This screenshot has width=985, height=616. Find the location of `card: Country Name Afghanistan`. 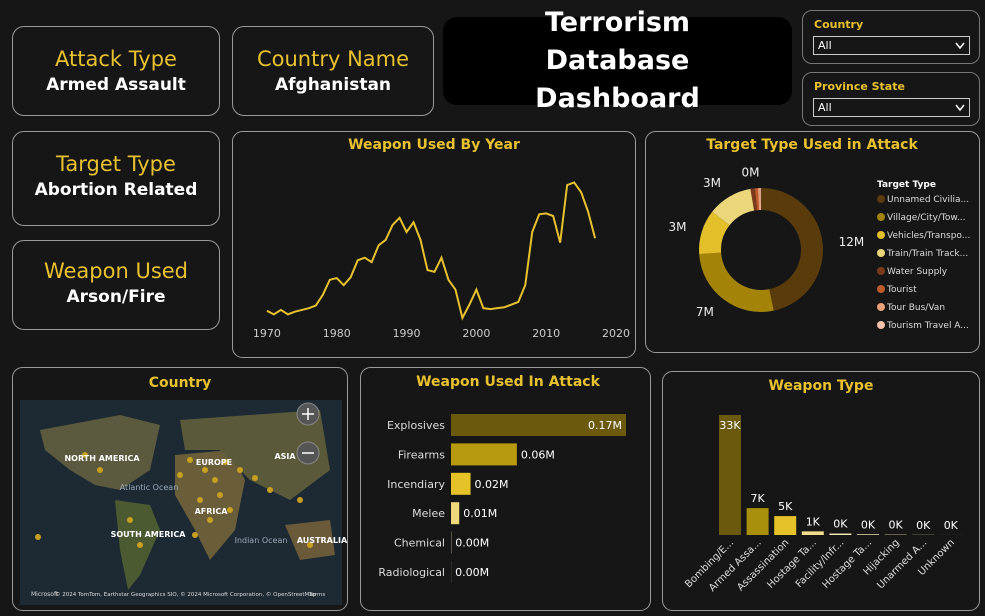

card: Country Name Afghanistan is located at coordinates (333, 71).